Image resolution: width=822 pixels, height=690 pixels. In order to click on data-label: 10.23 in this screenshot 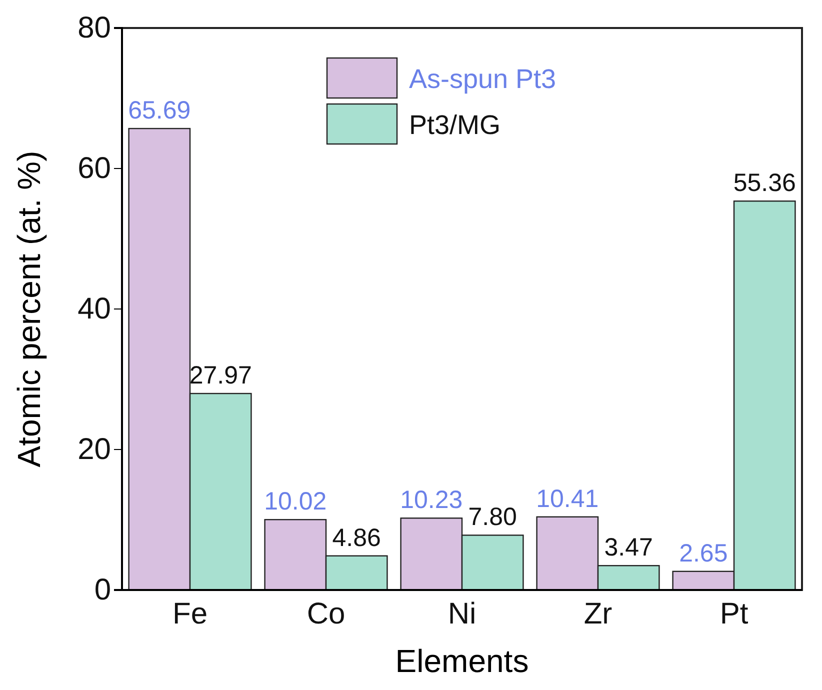, I will do `click(431, 500)`.